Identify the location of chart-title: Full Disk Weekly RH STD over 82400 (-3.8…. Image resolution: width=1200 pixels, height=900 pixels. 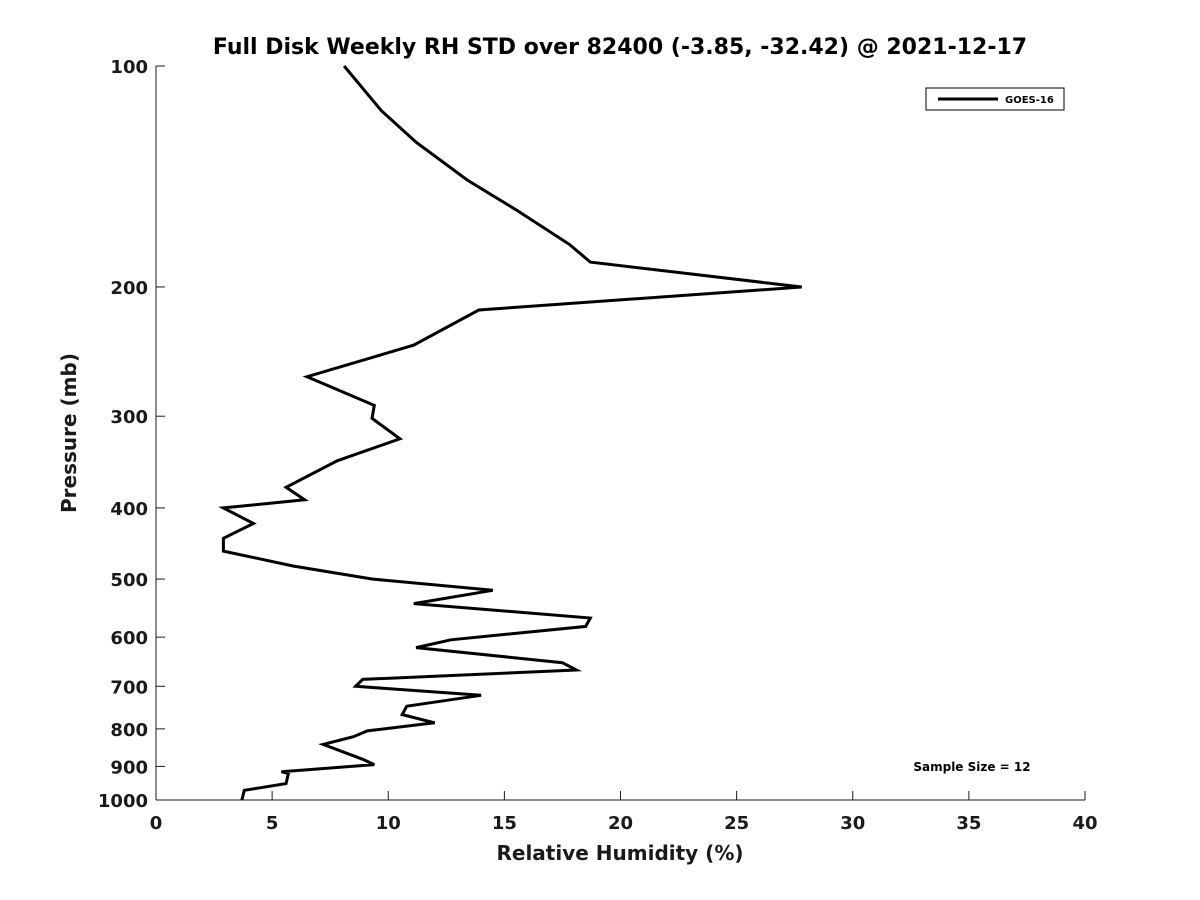
(620, 47).